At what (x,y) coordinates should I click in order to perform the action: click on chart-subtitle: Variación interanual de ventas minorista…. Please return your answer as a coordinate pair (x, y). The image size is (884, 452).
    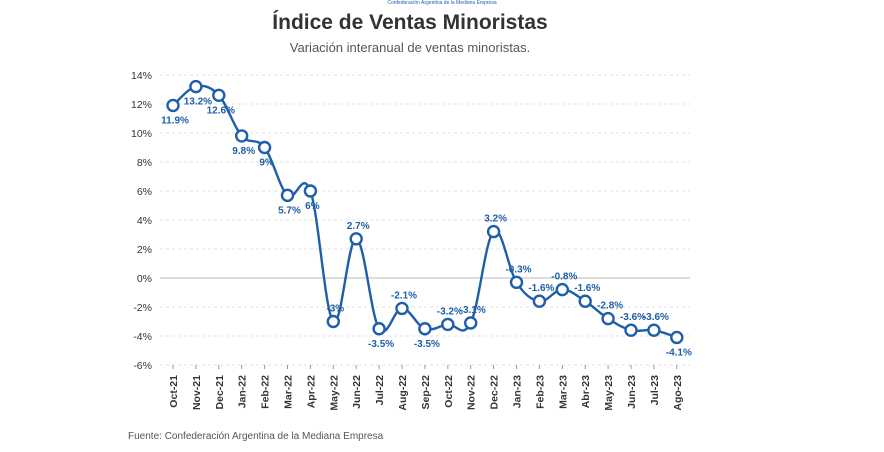
    Looking at the image, I should click on (410, 47).